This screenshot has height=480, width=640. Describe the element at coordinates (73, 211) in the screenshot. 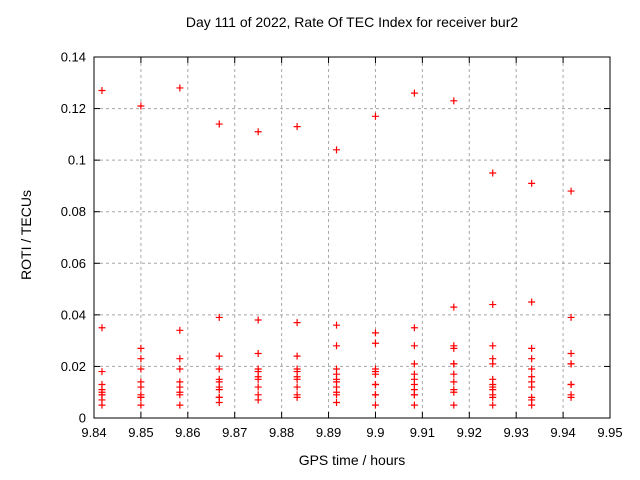

I see `y-tick-label: 0.08` at that location.